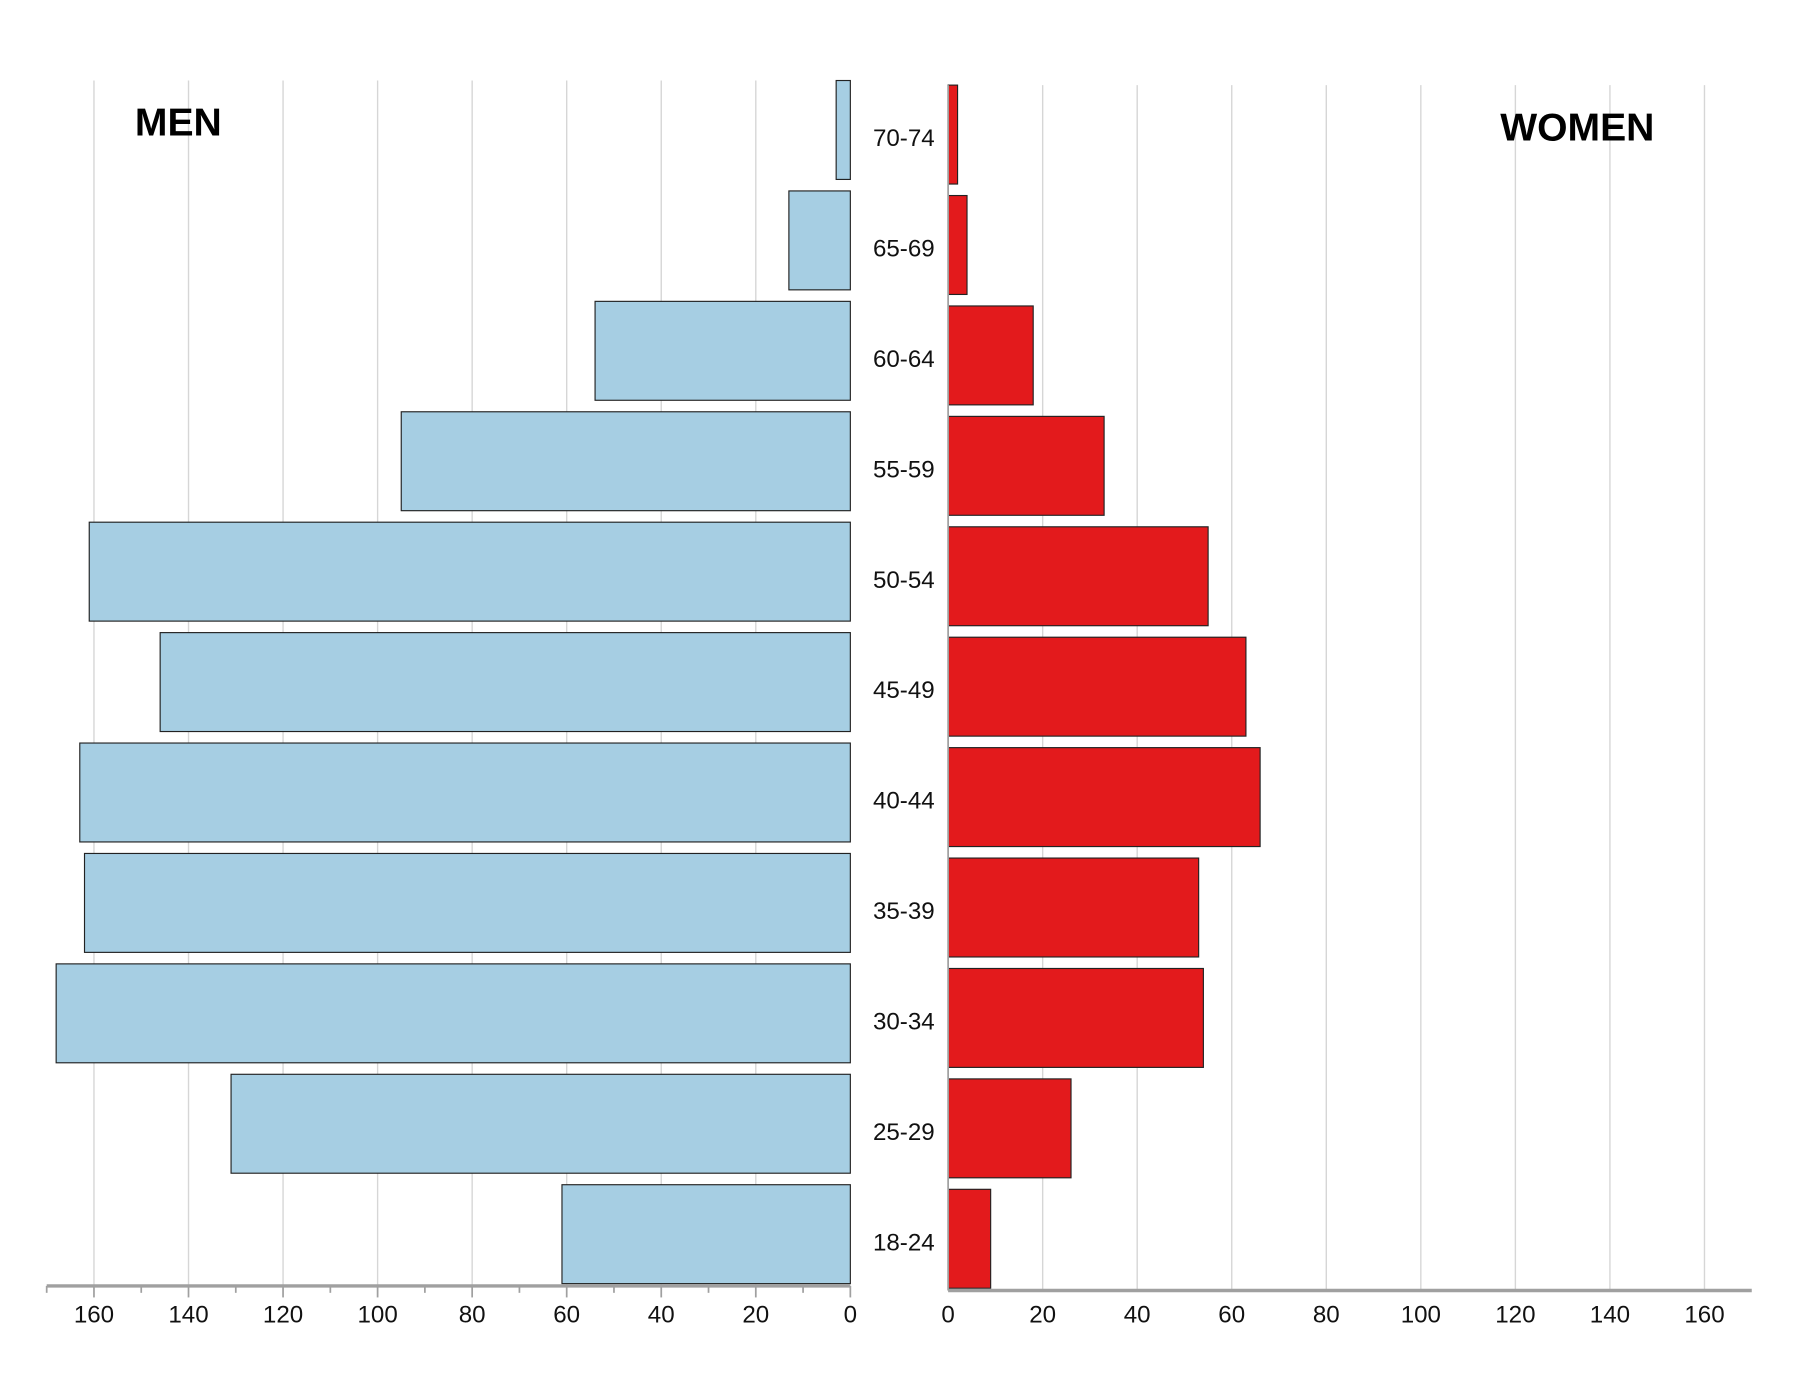  What do you see at coordinates (1137, 1315) in the screenshot?
I see `tick-label-right: 40` at bounding box center [1137, 1315].